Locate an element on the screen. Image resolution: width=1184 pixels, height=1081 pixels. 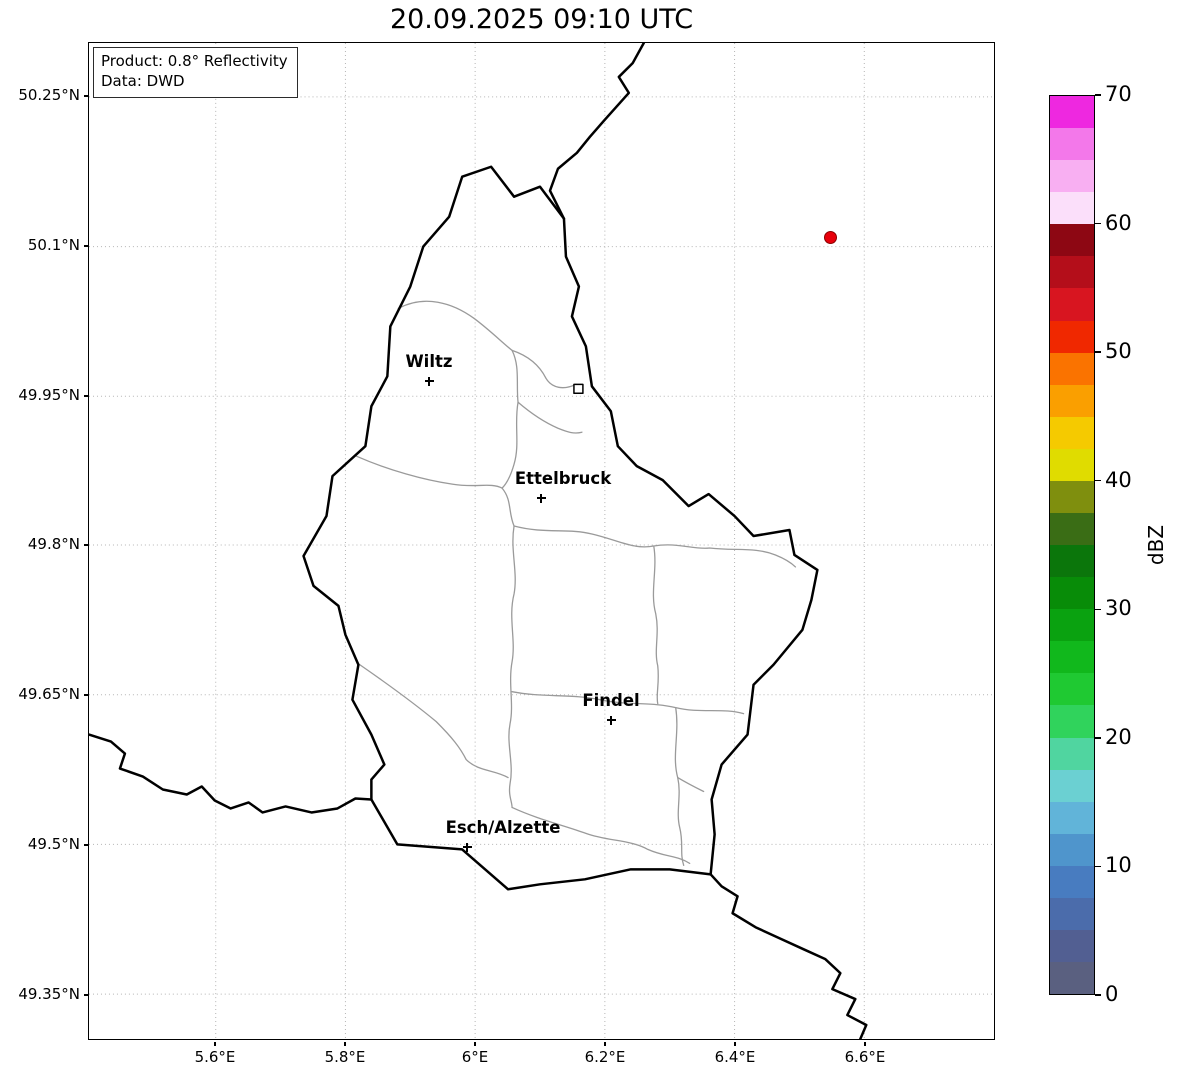
lat-tick-label: 50.25°N is located at coordinates (49, 95).